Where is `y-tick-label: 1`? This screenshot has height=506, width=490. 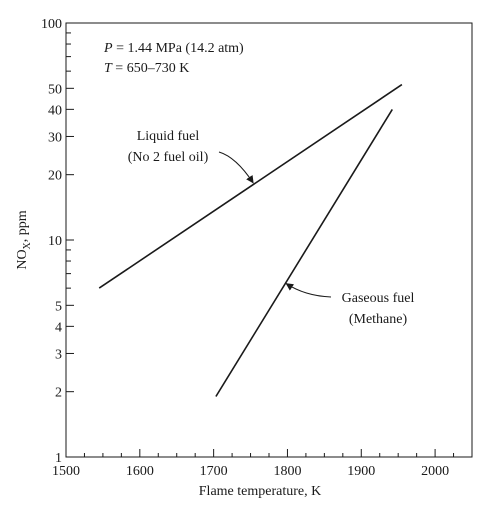
y-tick-label: 1 is located at coordinates (58, 458).